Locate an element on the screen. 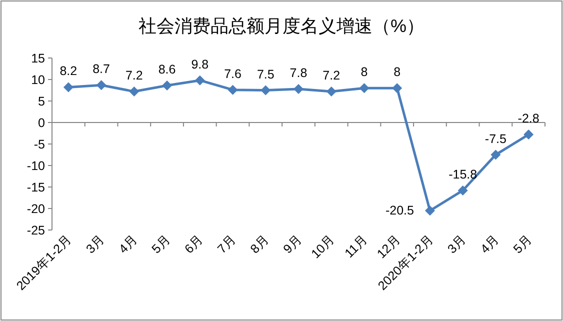 This screenshot has width=563, height=321. data-label: -20.5 is located at coordinates (399, 211).